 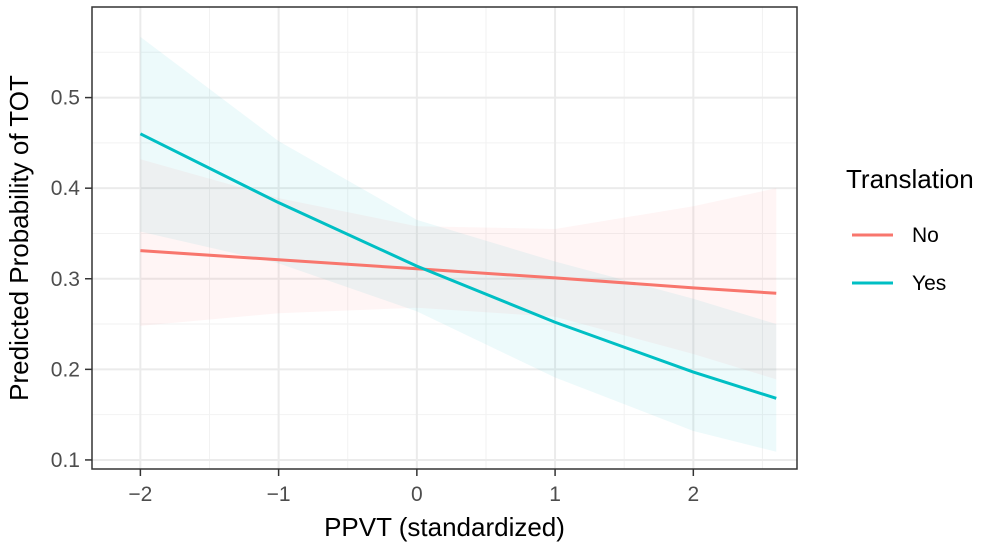 I want to click on y-tick-label: 0.1, so click(x=65, y=460).